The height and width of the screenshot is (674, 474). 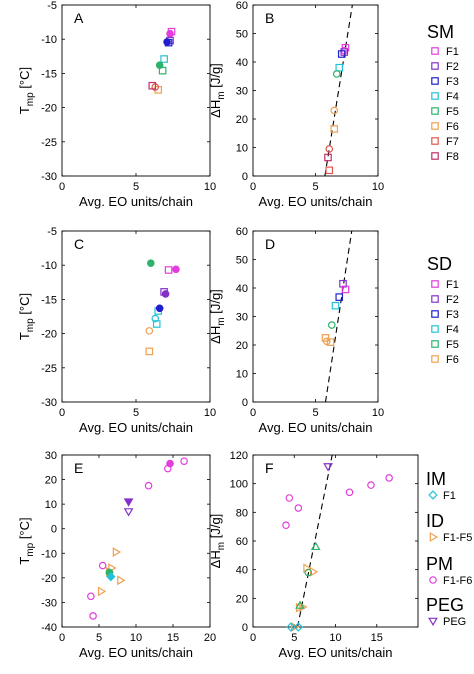 What do you see at coordinates (30, 99) in the screenshot?
I see `y-axis-label-sub: mp` at bounding box center [30, 99].